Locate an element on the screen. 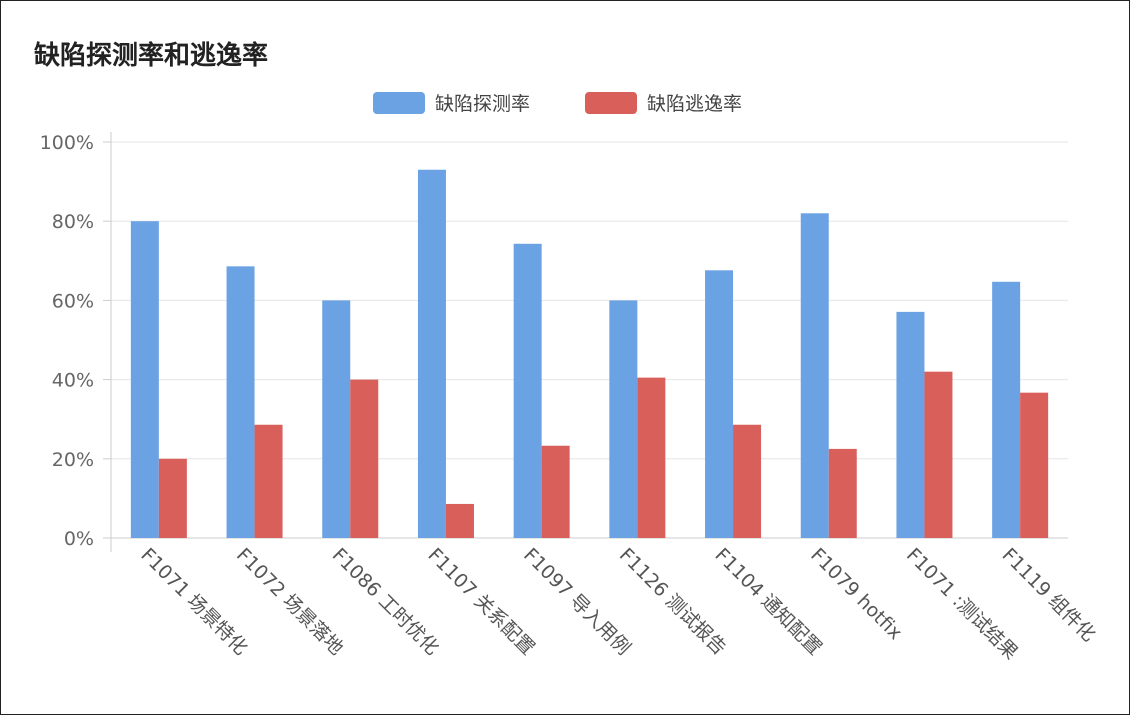  x-tick-label: F1119 组件化 is located at coordinates (1049, 595).